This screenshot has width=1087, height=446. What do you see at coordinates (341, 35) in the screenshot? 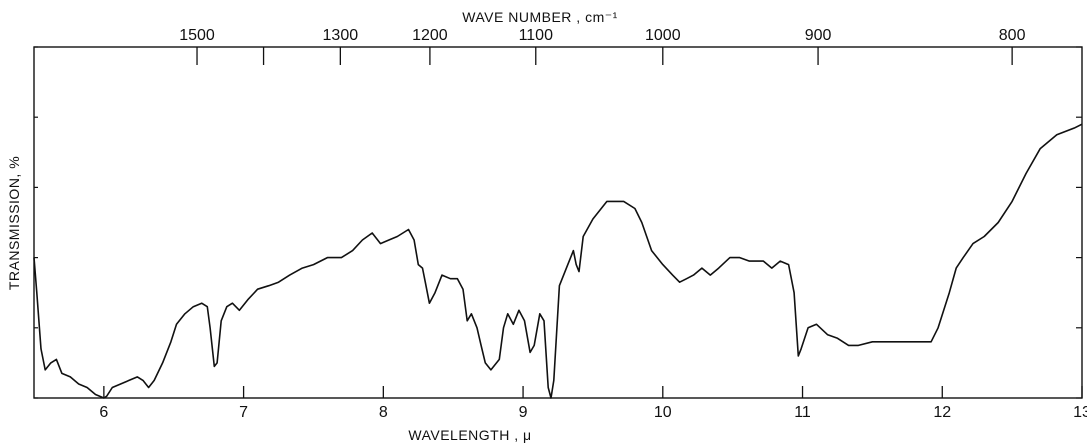
I see `top-tick-label: 1300` at bounding box center [341, 35].